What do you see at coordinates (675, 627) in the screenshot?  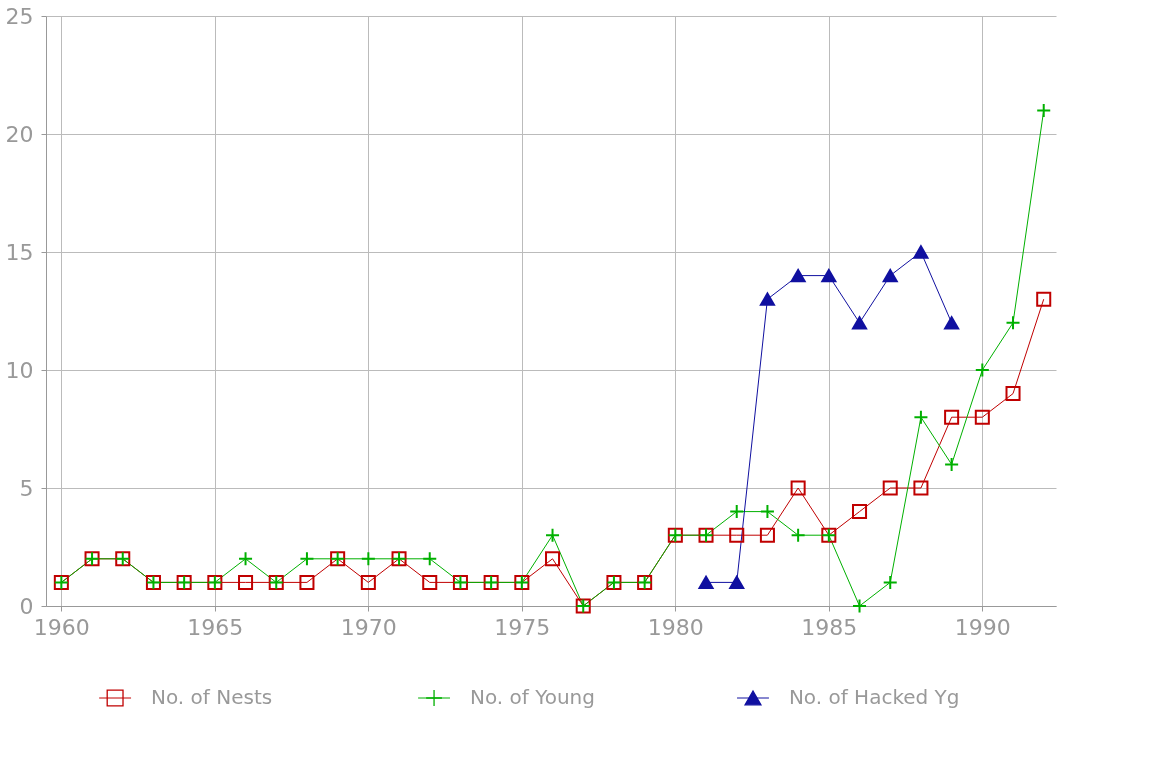 I see `x-tick-label: 1980` at bounding box center [675, 627].